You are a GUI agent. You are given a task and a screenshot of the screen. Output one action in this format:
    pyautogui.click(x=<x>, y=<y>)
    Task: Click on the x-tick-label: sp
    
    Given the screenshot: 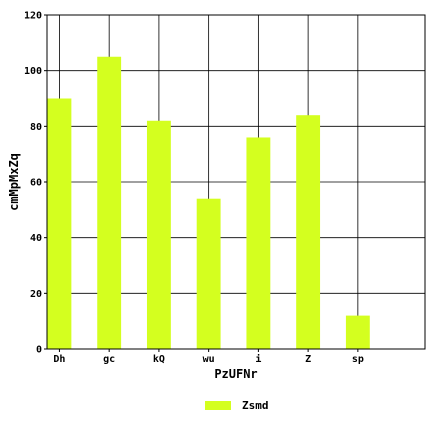 What is the action you would take?
    pyautogui.click(x=358, y=359)
    